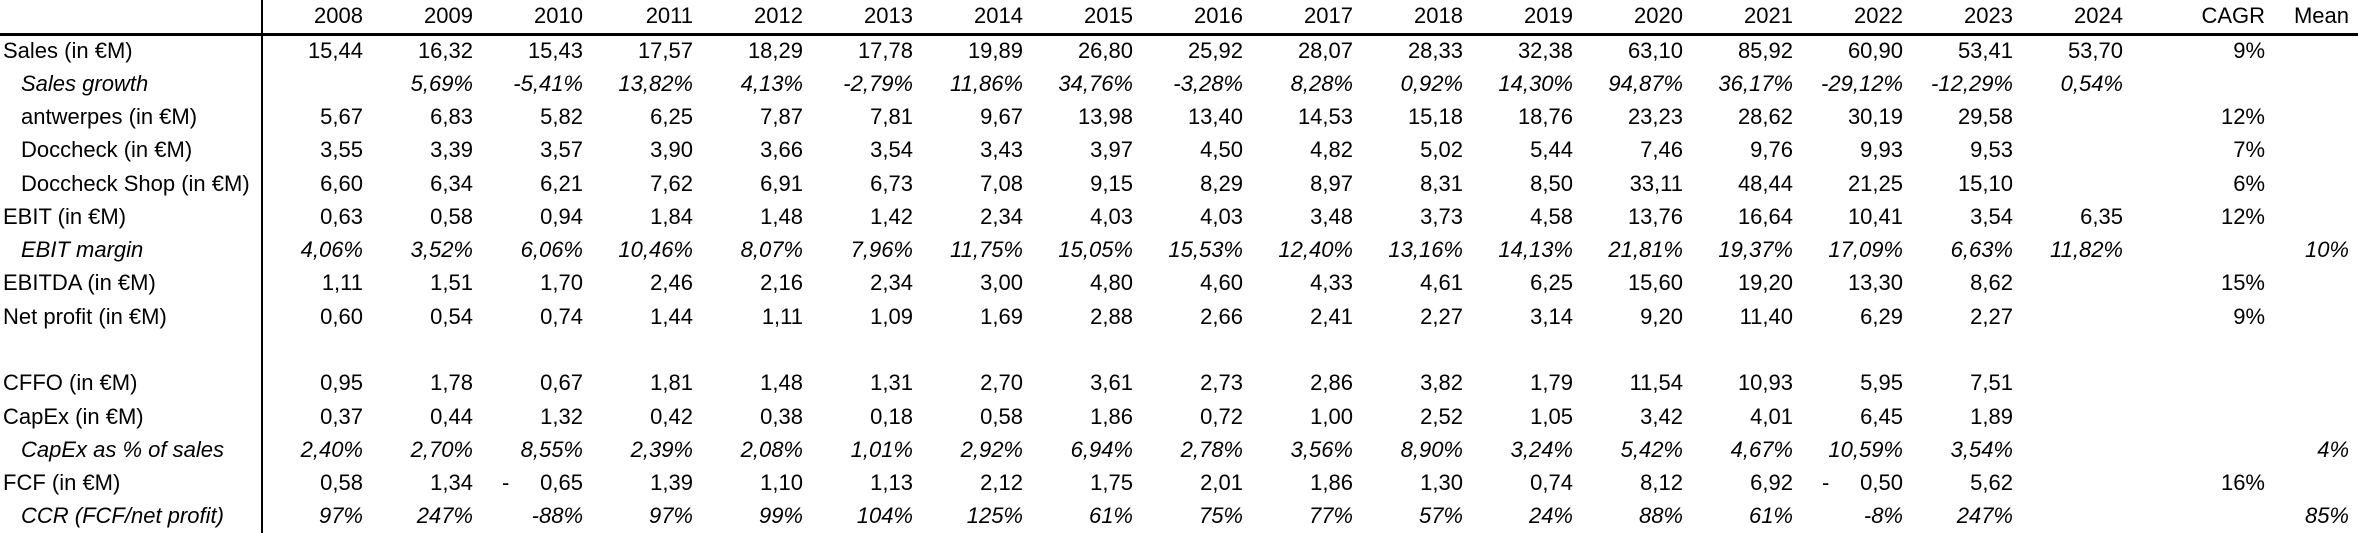 The width and height of the screenshot is (2358, 533). What do you see at coordinates (781, 483) in the screenshot?
I see `cell-fcf-in-m-2012: 1,10` at bounding box center [781, 483].